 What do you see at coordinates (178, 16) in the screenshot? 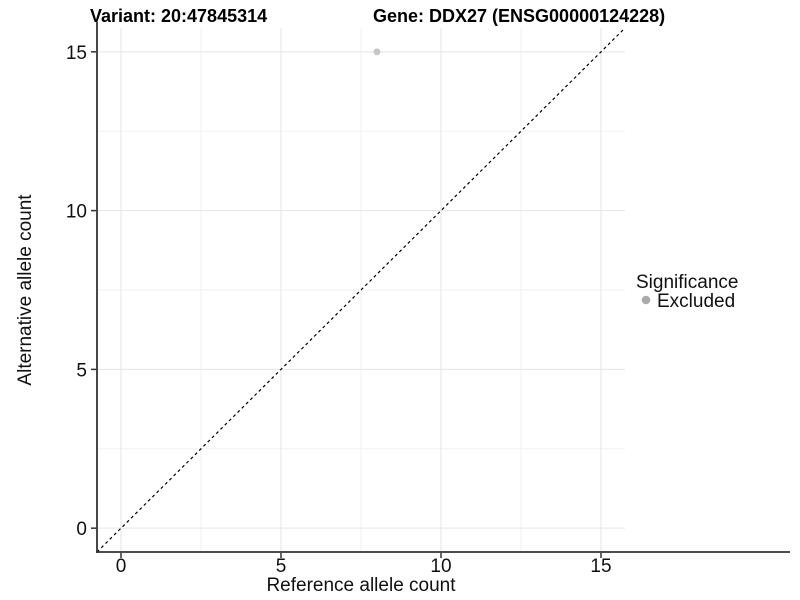
I see `plot-title-variant: Variant: 20:47845314` at bounding box center [178, 16].